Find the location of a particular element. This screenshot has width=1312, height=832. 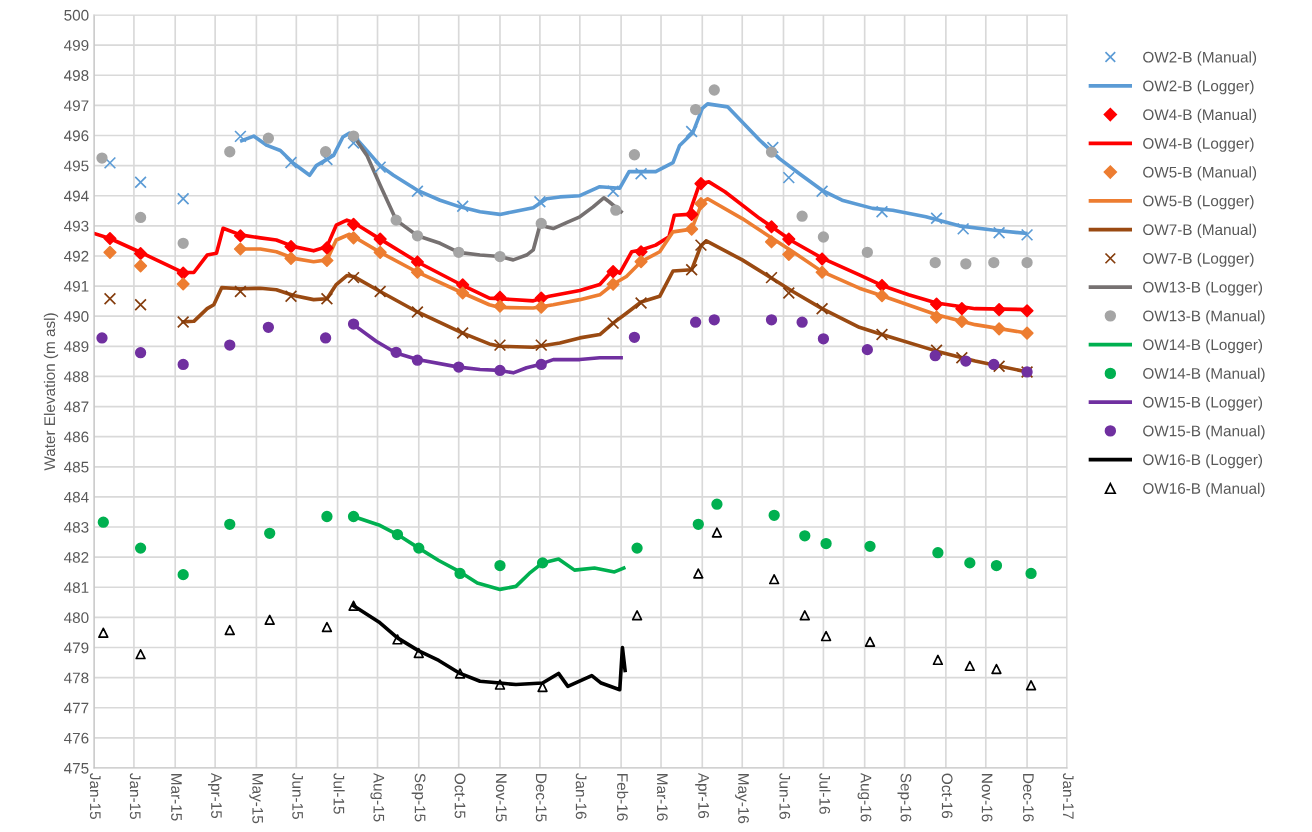

y-tick-label: 492 is located at coordinates (76, 256).